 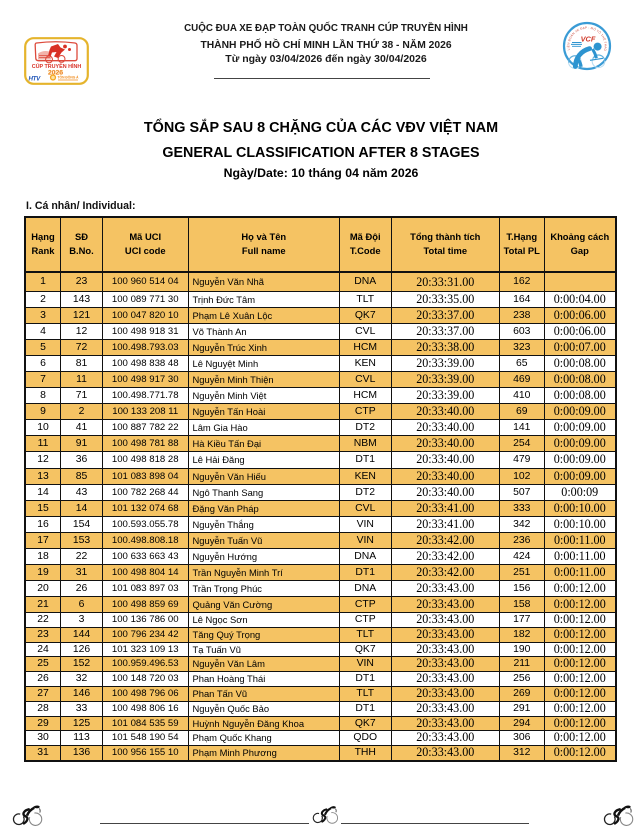 What do you see at coordinates (55, 73) in the screenshot?
I see `svg-text: 2026` at bounding box center [55, 73].